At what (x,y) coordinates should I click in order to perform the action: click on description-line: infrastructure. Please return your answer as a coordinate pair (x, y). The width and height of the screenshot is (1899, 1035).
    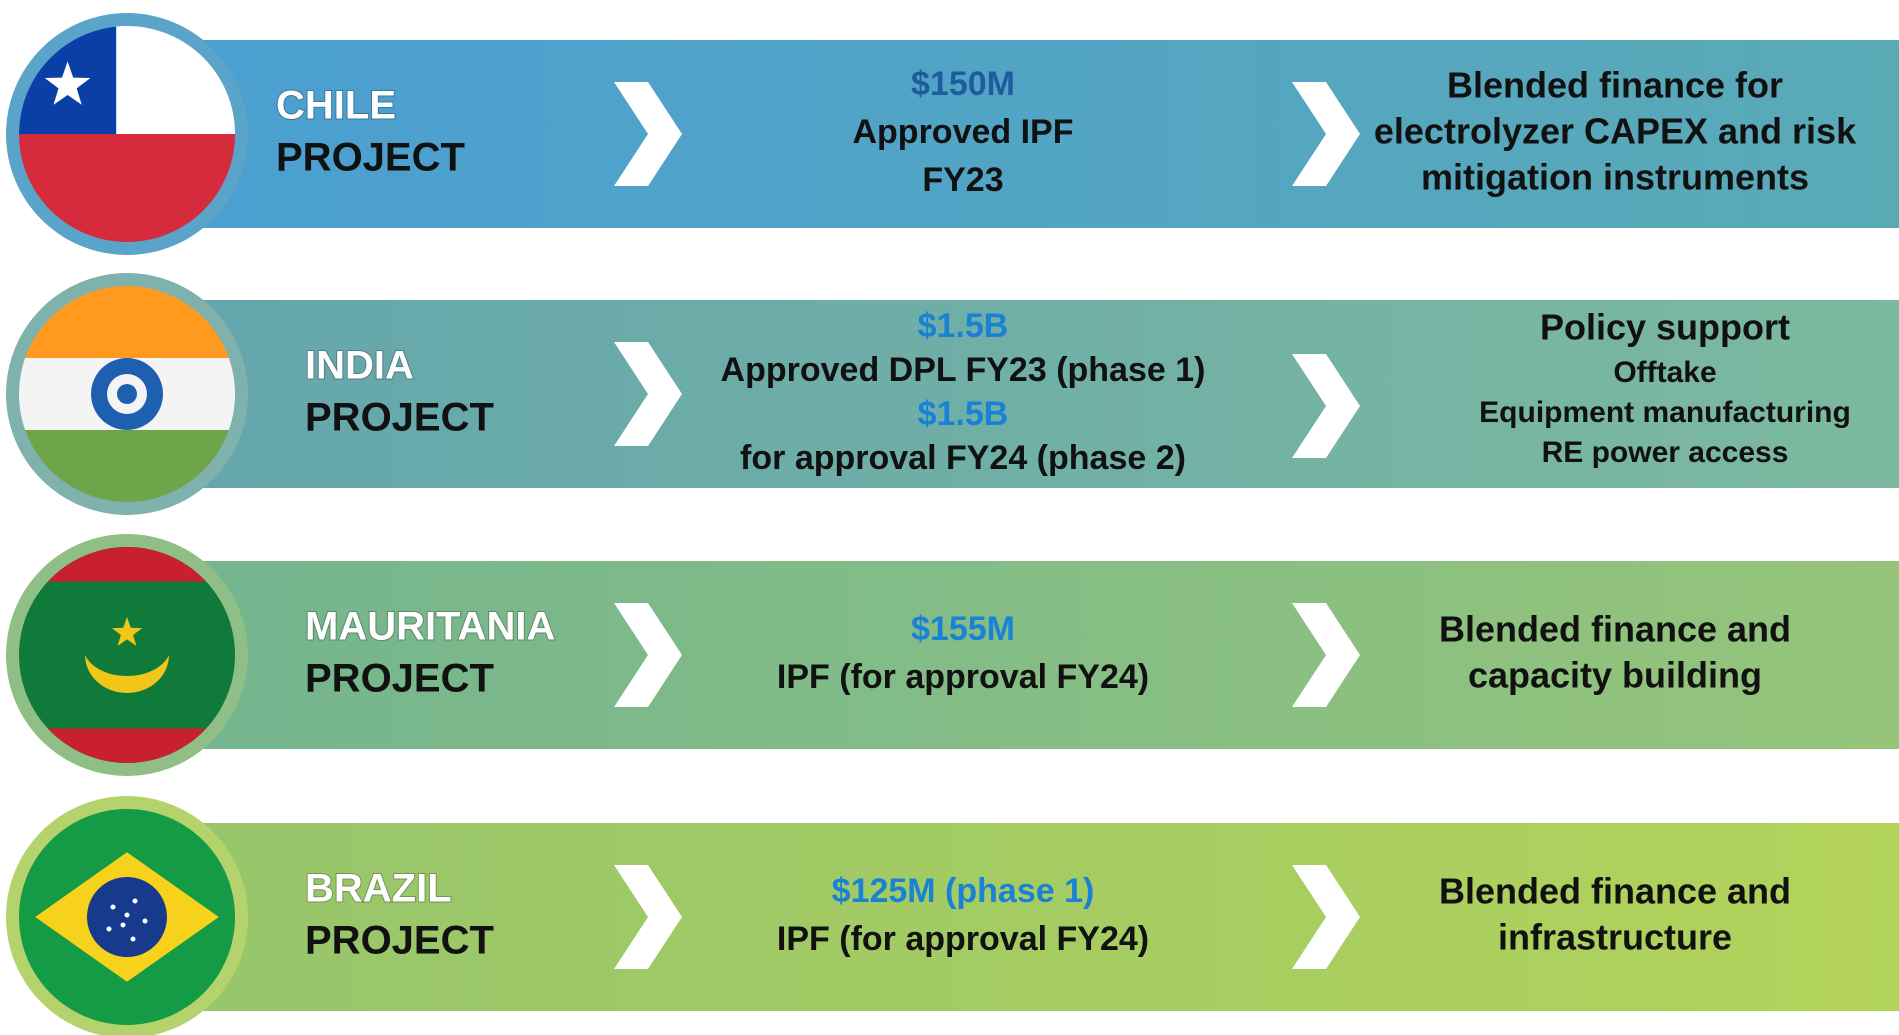
    Looking at the image, I should click on (1615, 937).